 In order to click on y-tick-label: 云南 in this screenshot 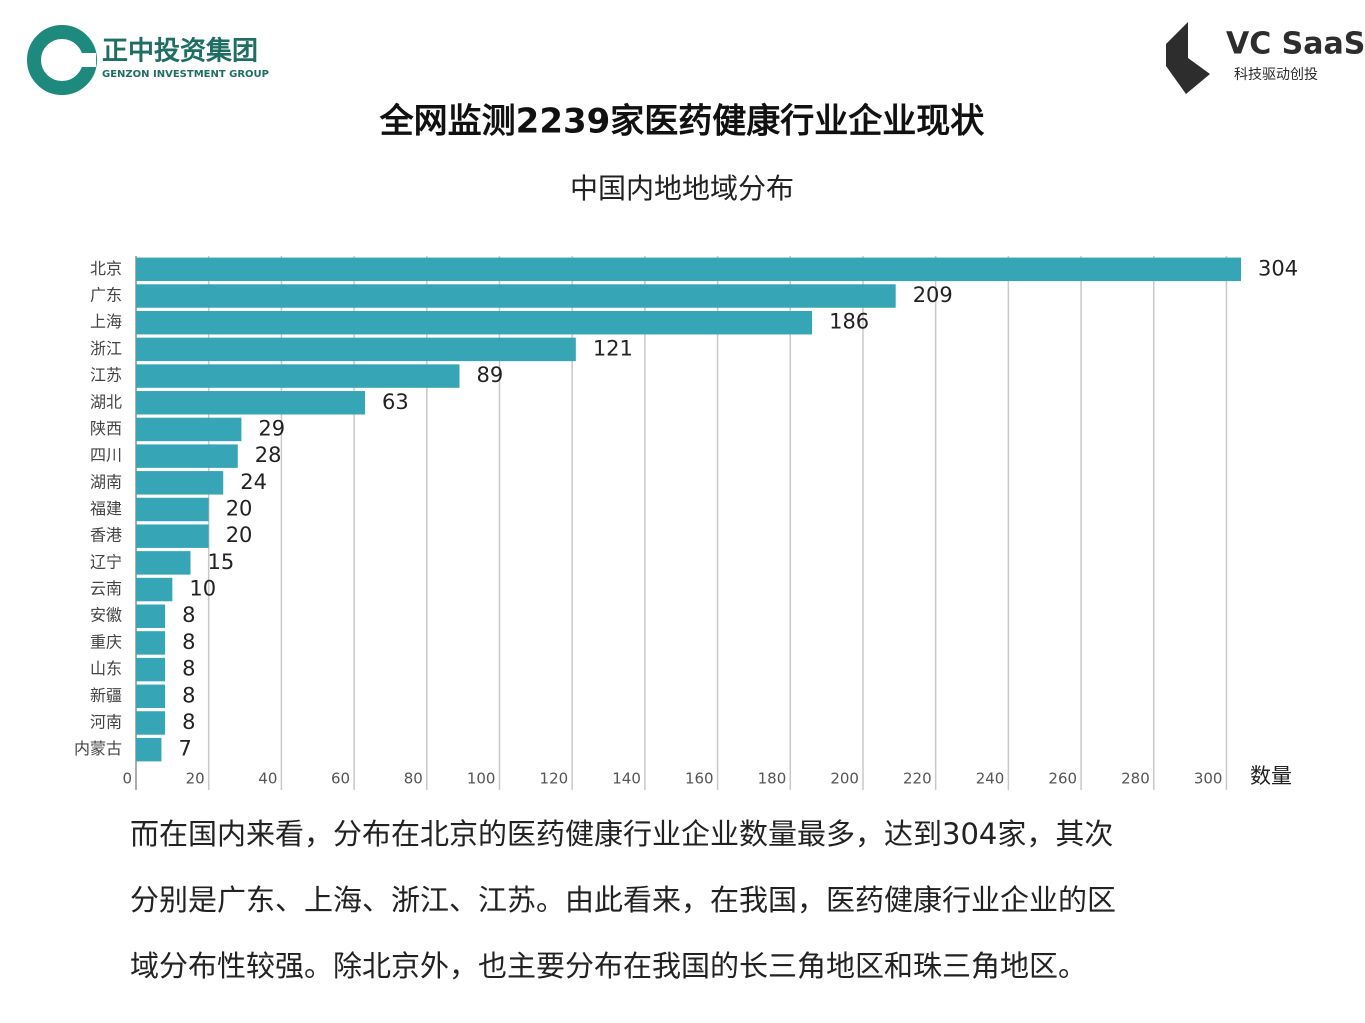, I will do `click(106, 588)`.